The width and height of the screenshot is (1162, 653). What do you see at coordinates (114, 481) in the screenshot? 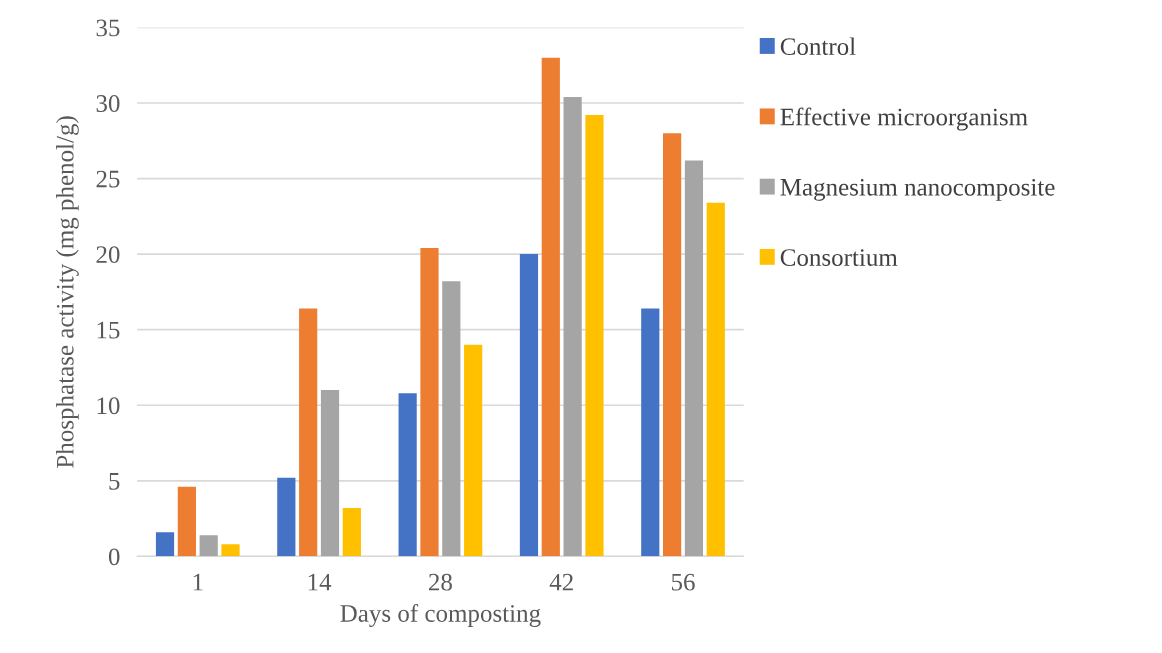
I see `y-tick-label: 5` at bounding box center [114, 481].